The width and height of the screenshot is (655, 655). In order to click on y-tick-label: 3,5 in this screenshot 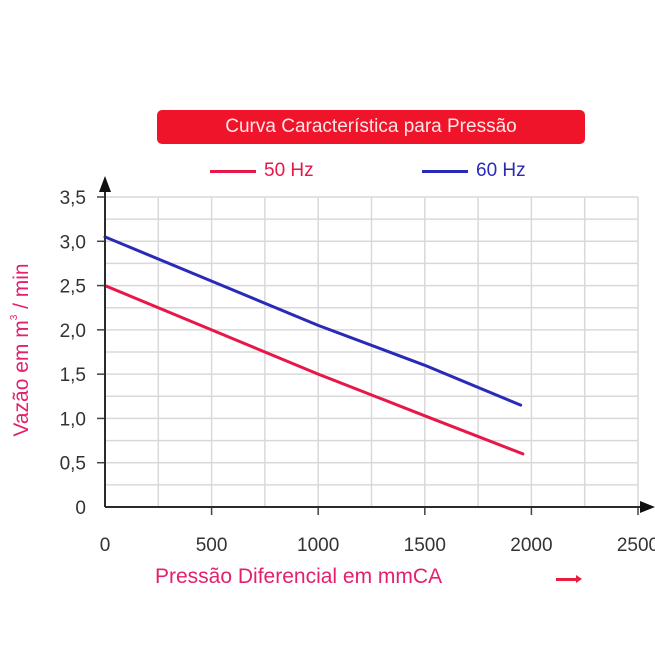, I will do `click(73, 198)`.